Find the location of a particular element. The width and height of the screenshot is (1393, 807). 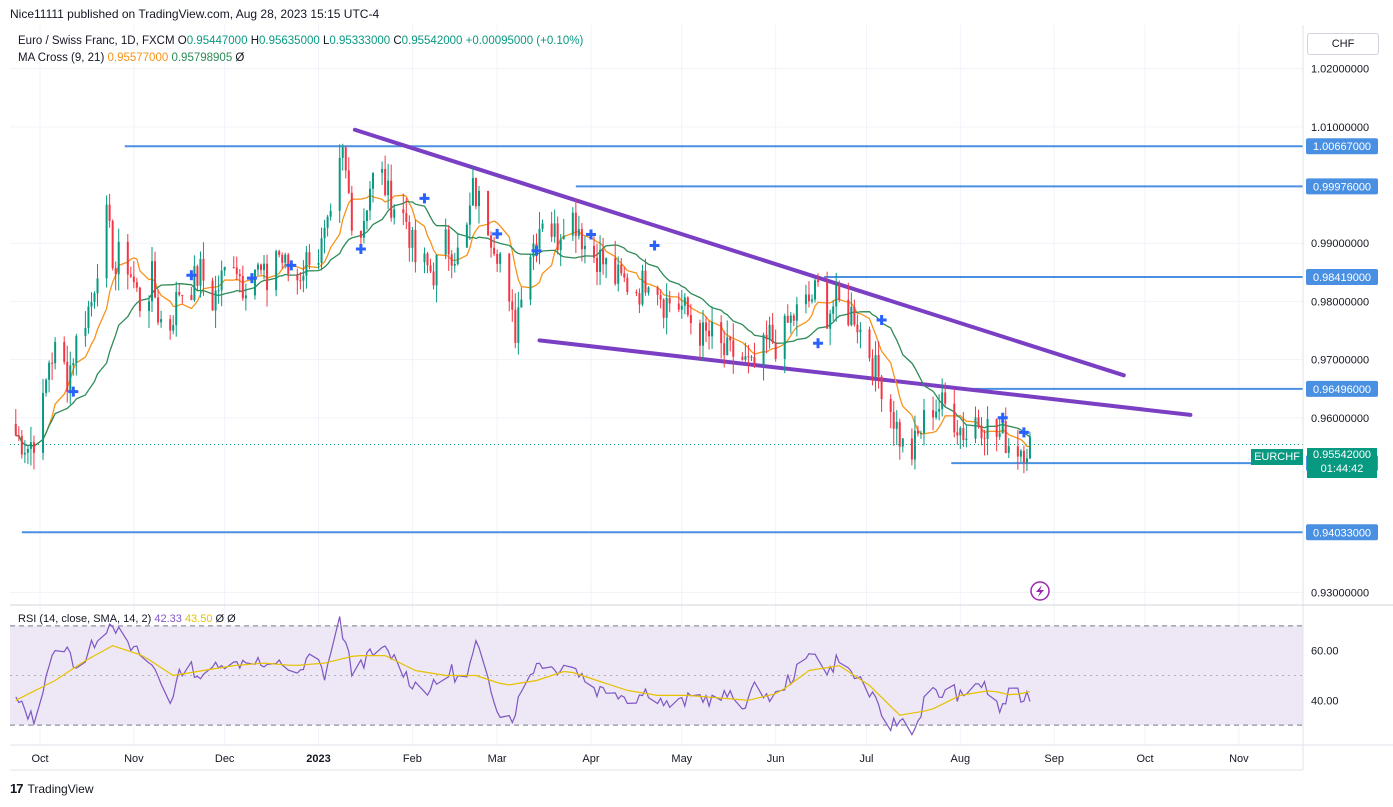

close-value: 0.95542000 is located at coordinates (432, 41).